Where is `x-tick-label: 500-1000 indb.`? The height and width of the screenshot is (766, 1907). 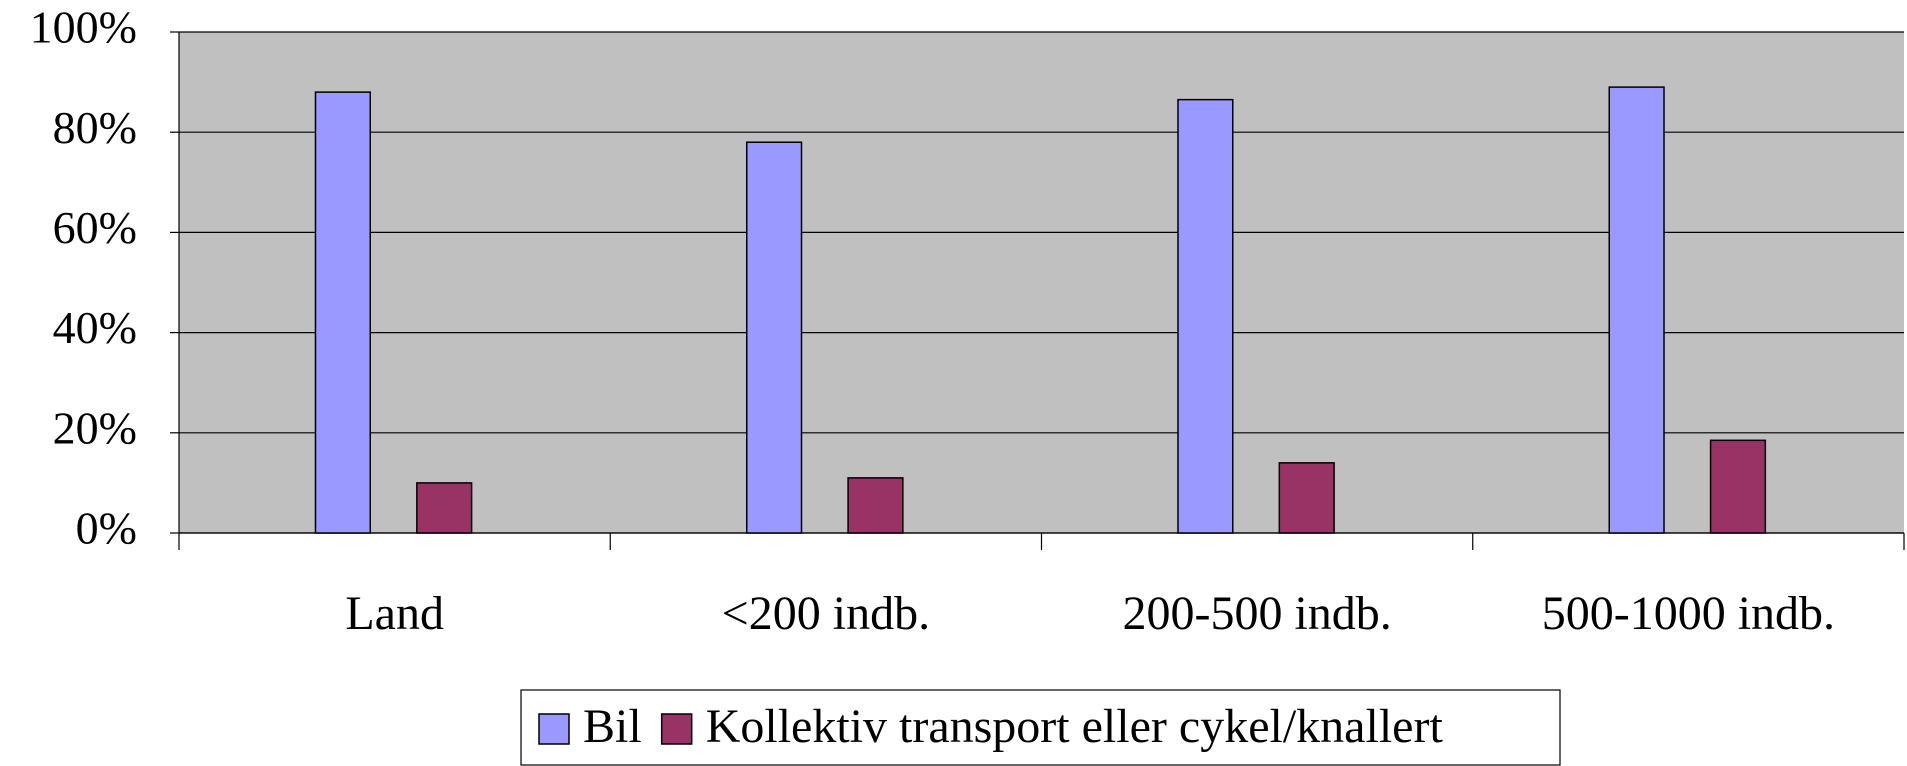
x-tick-label: 500-1000 indb. is located at coordinates (1688, 613).